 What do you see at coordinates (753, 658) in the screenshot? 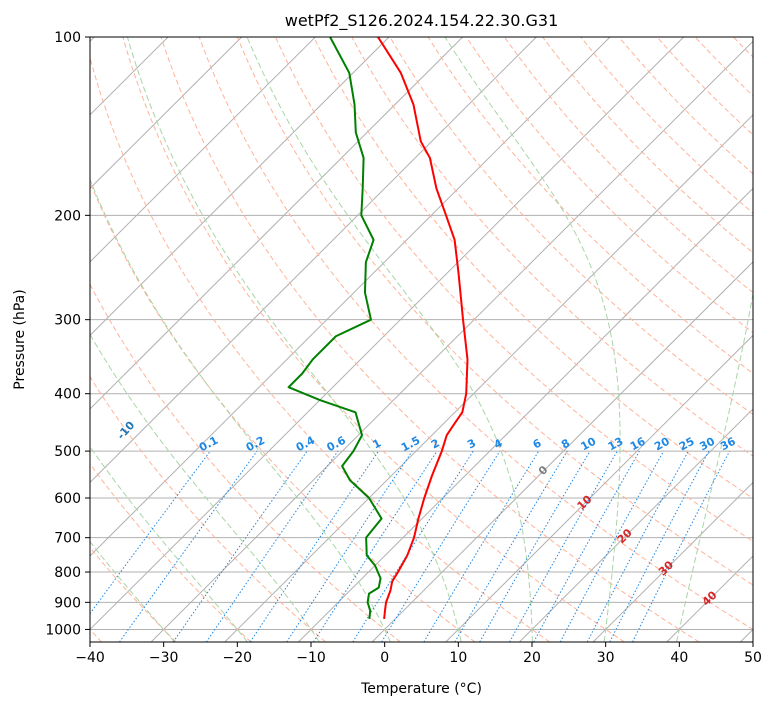
I see `x-tick-label: 50` at bounding box center [753, 658].